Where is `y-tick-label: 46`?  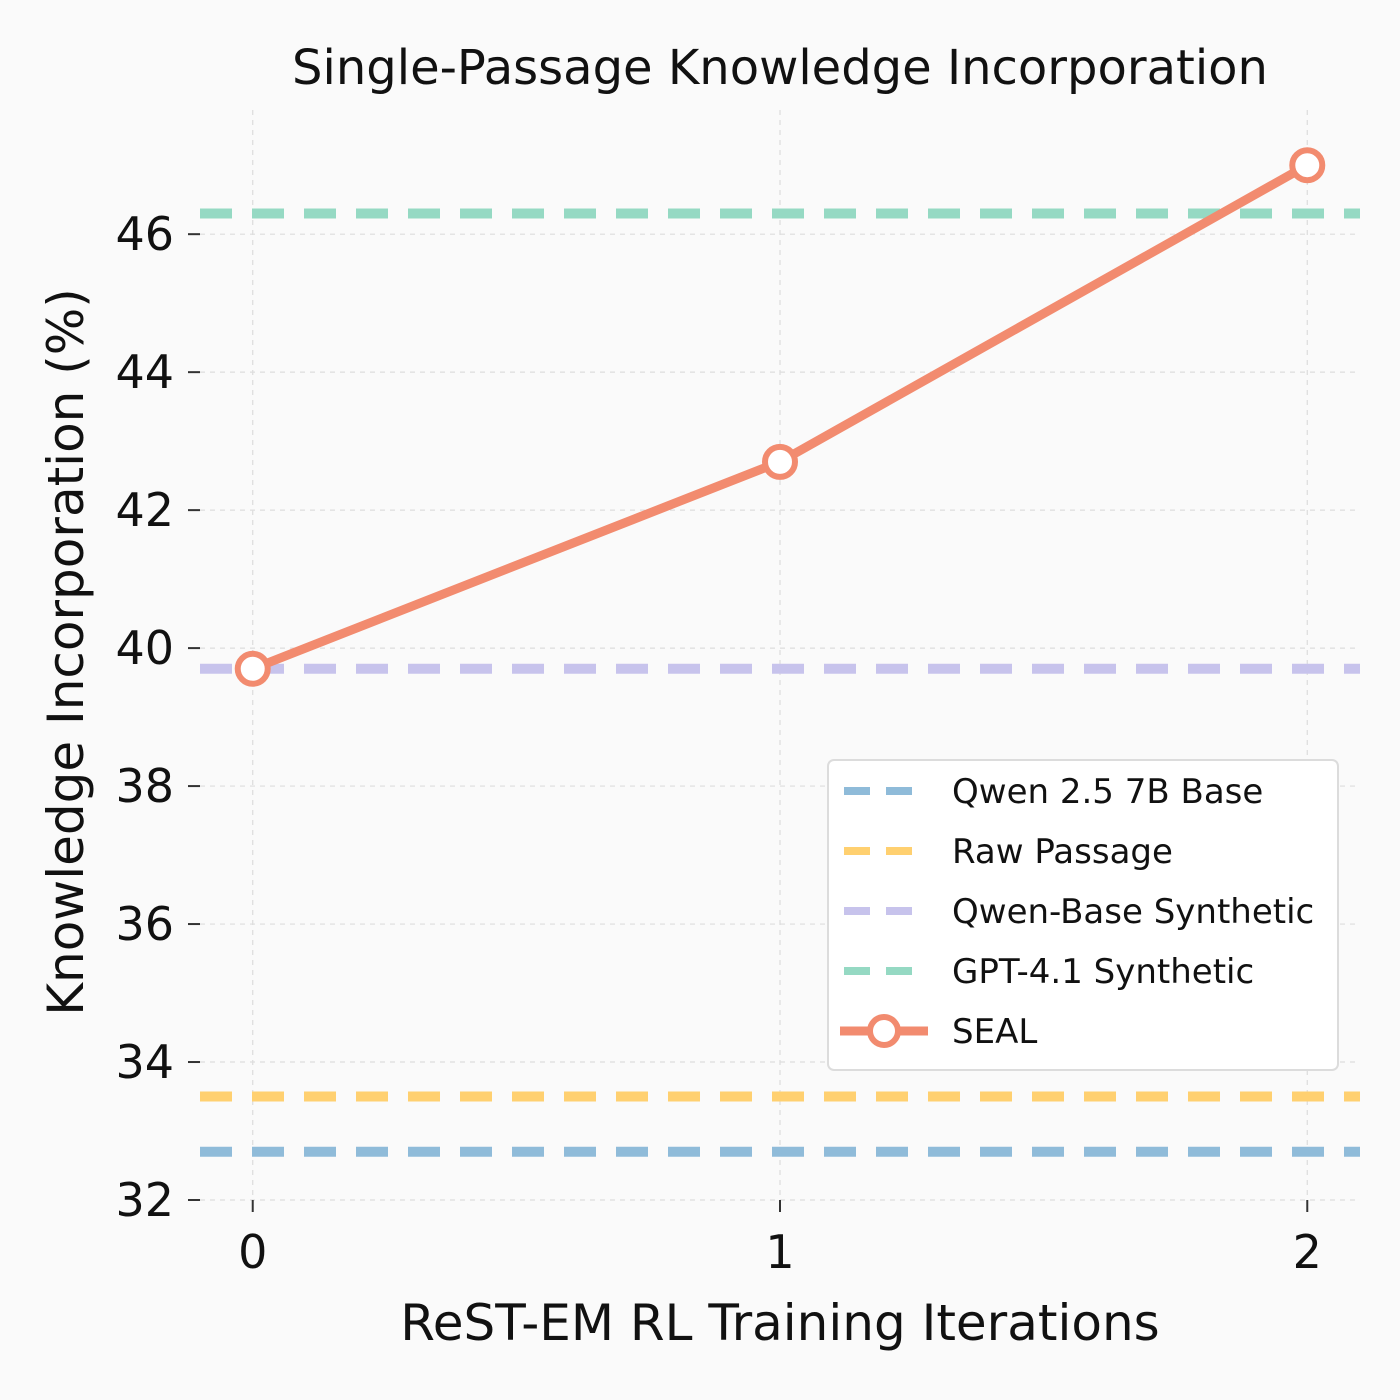
y-tick-label: 46 is located at coordinates (144, 234).